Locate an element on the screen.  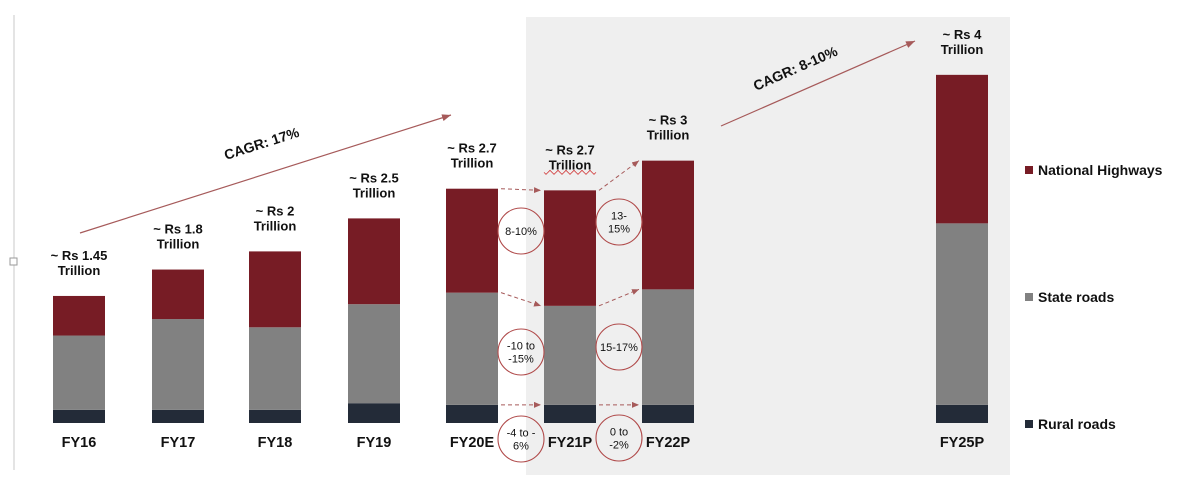
total-label-fy25p-unit: Trillion is located at coordinates (962, 49).